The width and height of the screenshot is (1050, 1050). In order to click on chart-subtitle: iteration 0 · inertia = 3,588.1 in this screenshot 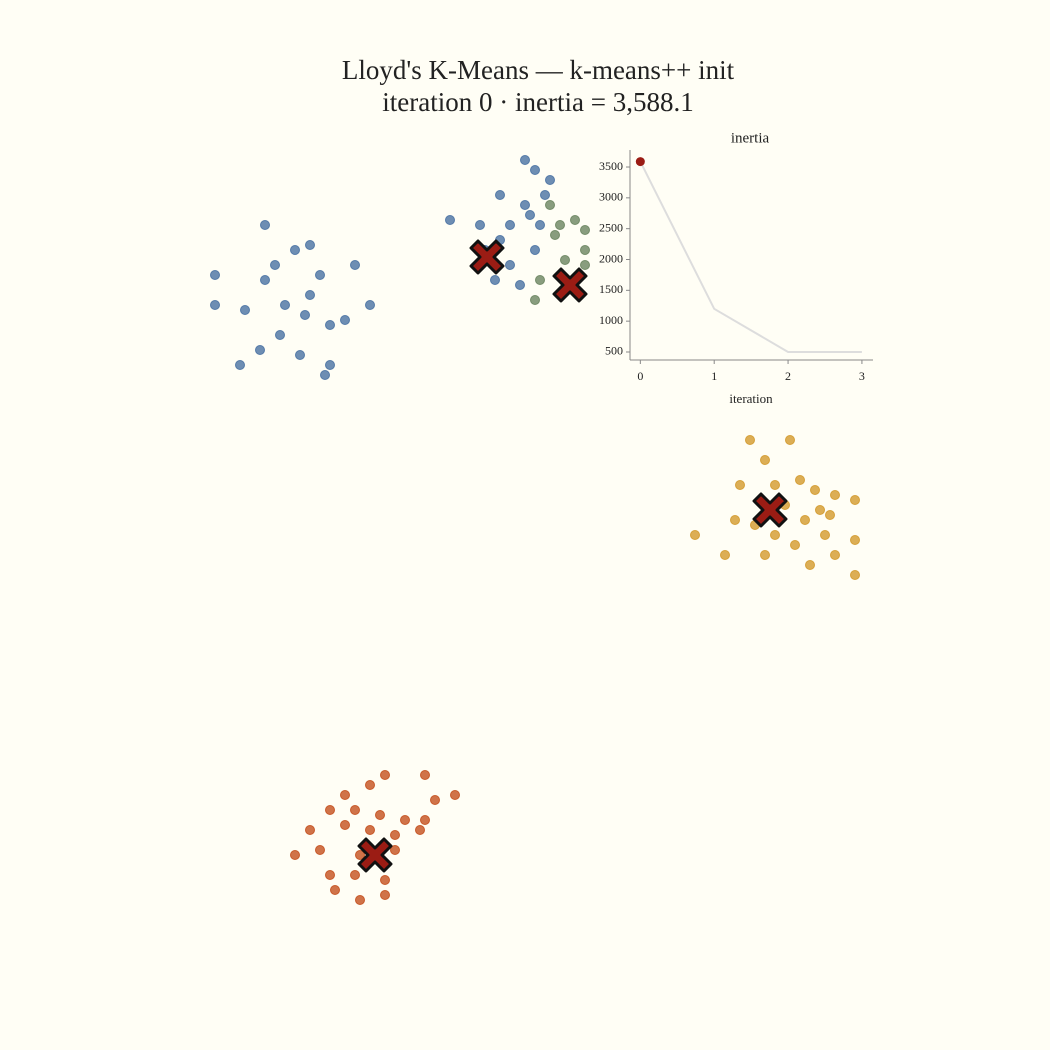, I will do `click(537, 102)`.